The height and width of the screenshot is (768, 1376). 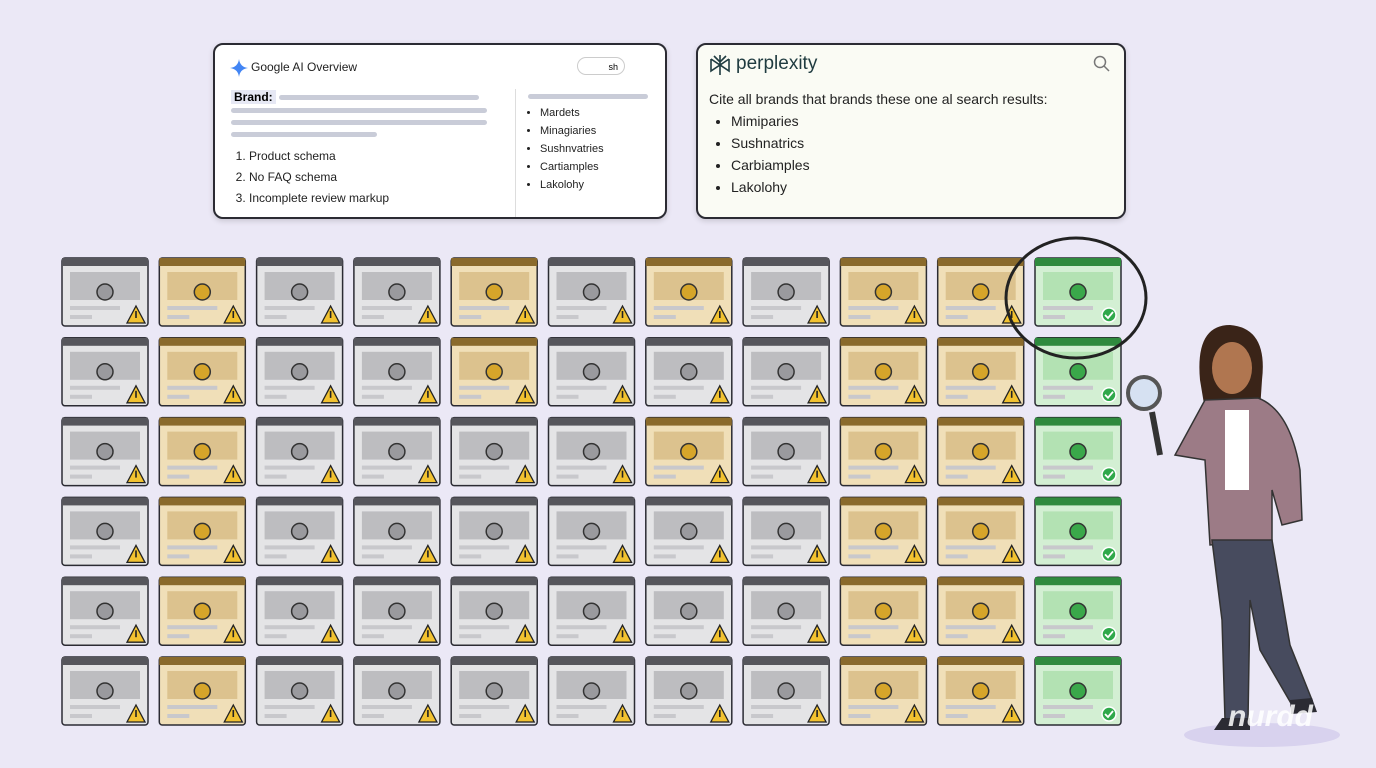 What do you see at coordinates (239, 68) in the screenshot?
I see `gemini-icon` at bounding box center [239, 68].